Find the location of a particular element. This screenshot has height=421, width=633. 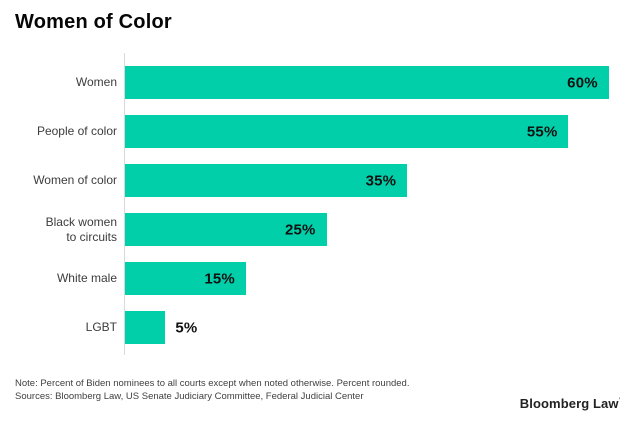

bar-row: LGBT 5% is located at coordinates (316, 327).